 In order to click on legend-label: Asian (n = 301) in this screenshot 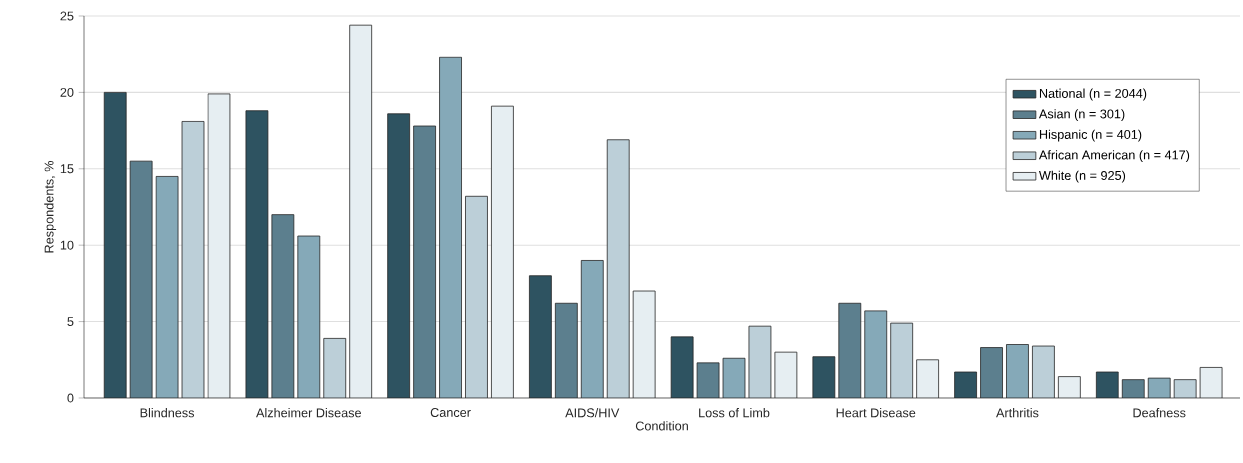, I will do `click(1081, 115)`.